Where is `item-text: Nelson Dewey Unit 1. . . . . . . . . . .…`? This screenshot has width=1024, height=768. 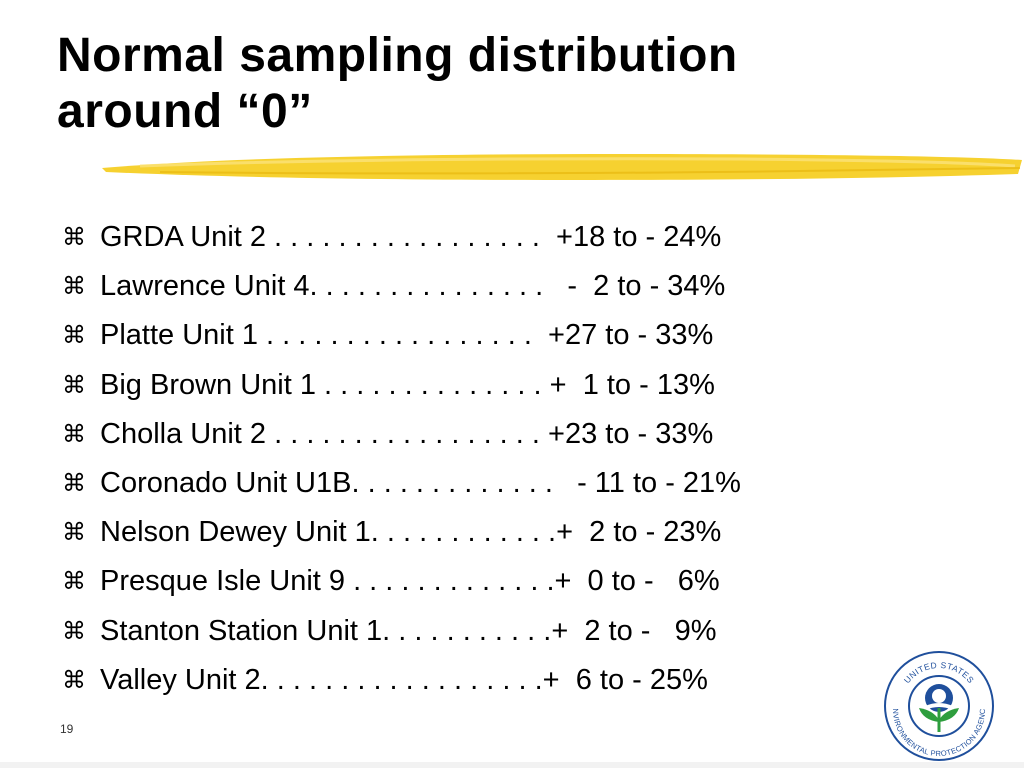
item-text: Nelson Dewey Unit 1. . . . . . . . . . .… is located at coordinates (411, 532).